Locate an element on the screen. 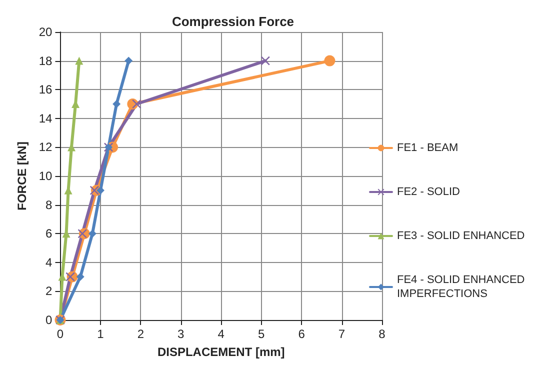 This screenshot has width=550, height=374. y-tick-label: 4 is located at coordinates (49, 262).